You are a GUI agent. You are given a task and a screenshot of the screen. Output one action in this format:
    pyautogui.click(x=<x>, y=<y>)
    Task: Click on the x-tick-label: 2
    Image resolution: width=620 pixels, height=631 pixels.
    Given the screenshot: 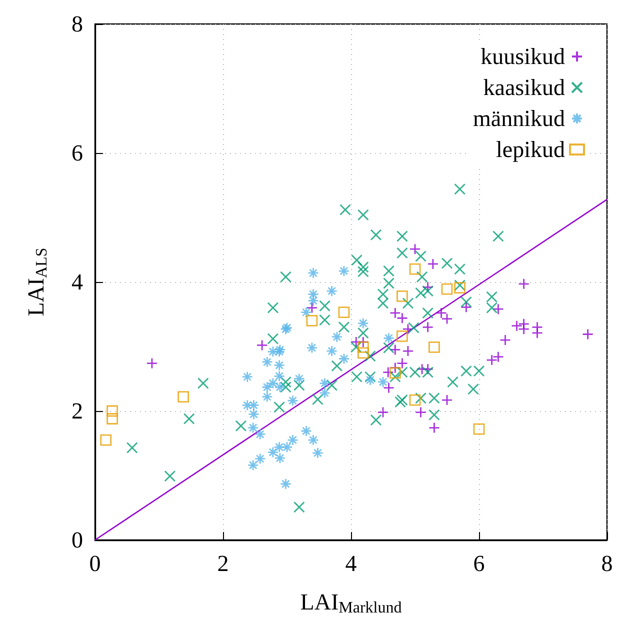 What is the action you would take?
    pyautogui.click(x=223, y=563)
    